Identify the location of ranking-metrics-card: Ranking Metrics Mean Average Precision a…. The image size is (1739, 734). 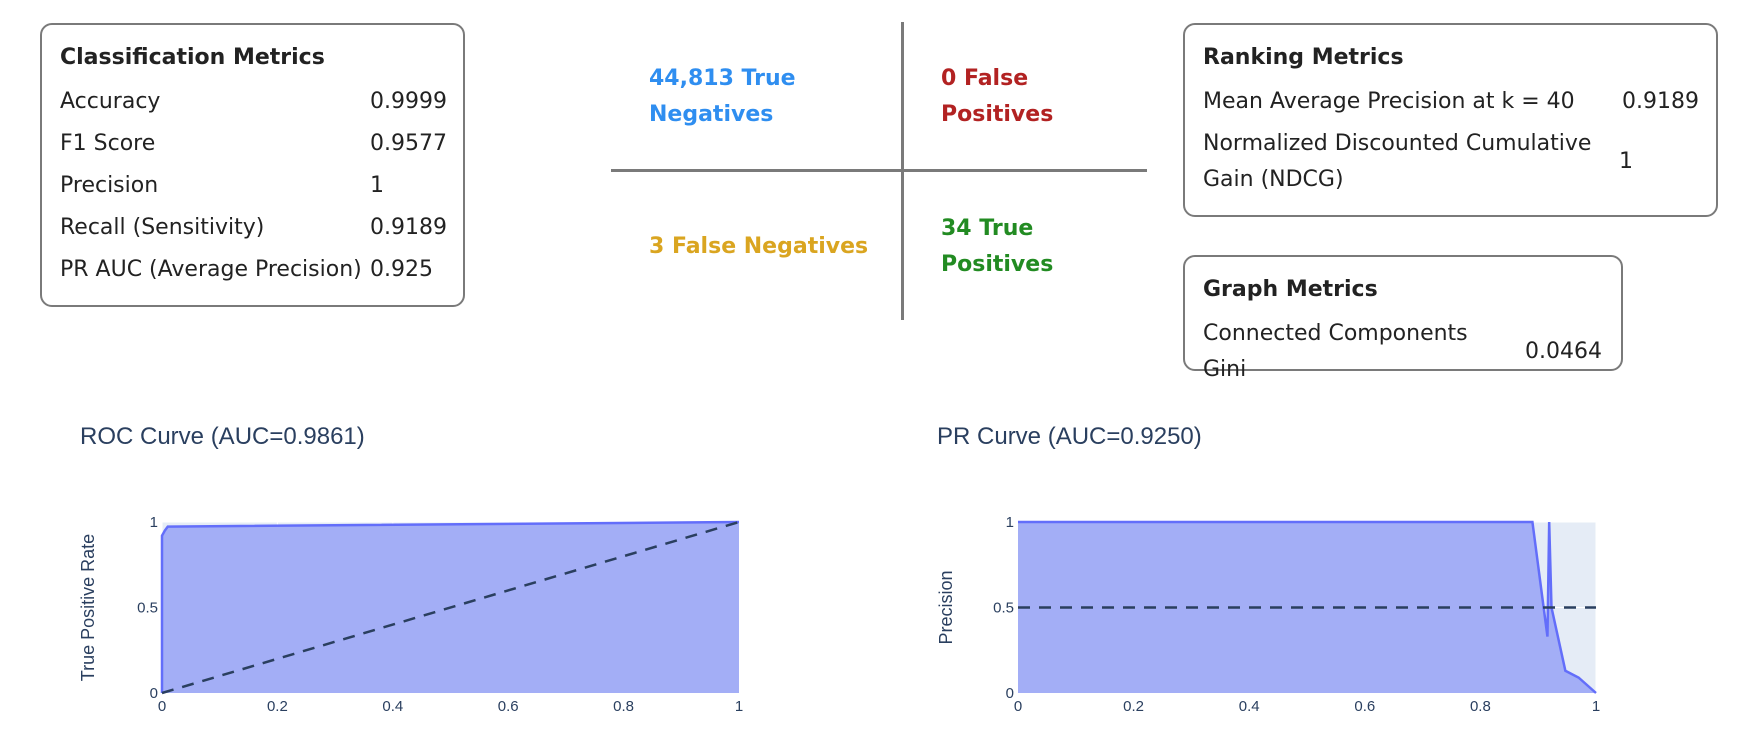
(1450, 120).